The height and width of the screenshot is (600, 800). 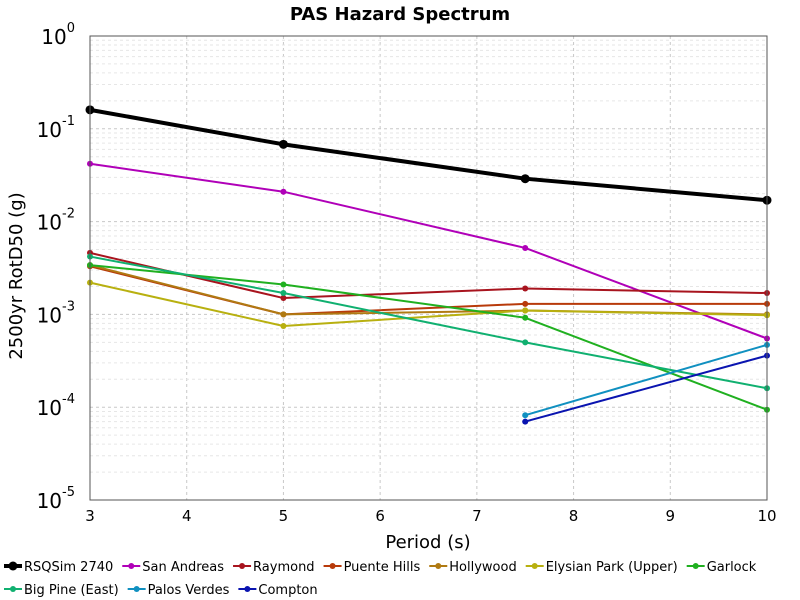 I want to click on legend-item: San Andreas, so click(x=173, y=567).